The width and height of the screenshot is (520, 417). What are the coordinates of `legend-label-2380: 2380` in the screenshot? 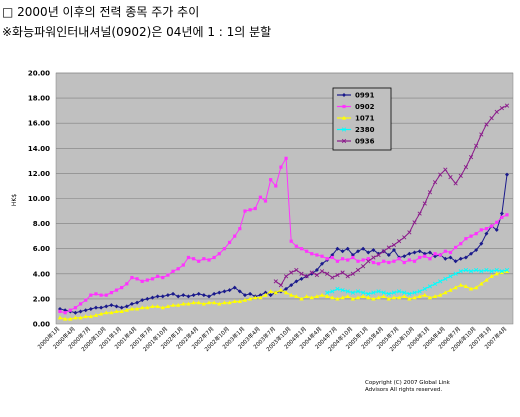 It's located at (365, 130).